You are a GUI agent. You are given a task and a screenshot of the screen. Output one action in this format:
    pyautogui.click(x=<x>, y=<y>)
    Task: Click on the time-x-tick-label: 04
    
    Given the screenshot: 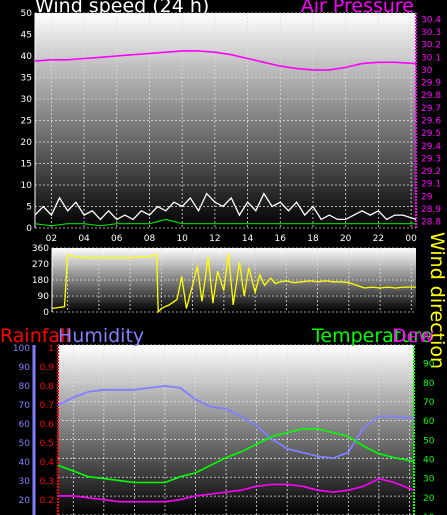 What is the action you would take?
    pyautogui.click(x=84, y=239)
    